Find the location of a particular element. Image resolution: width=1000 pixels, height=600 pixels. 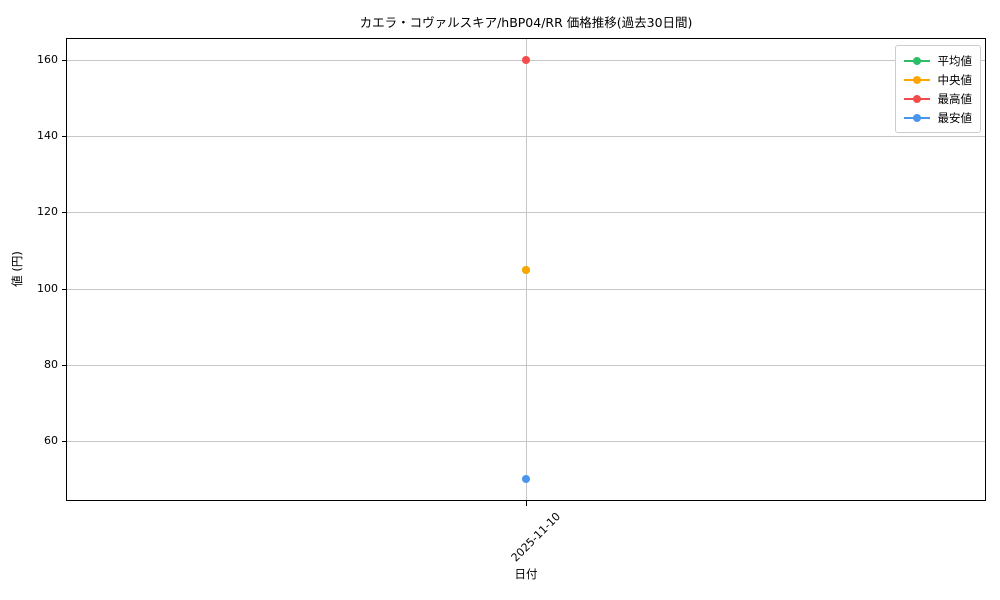

chart-title: カエラ・コヴァルスキア/hBP04/RR 価格推移(過去30日間) is located at coordinates (526, 22).